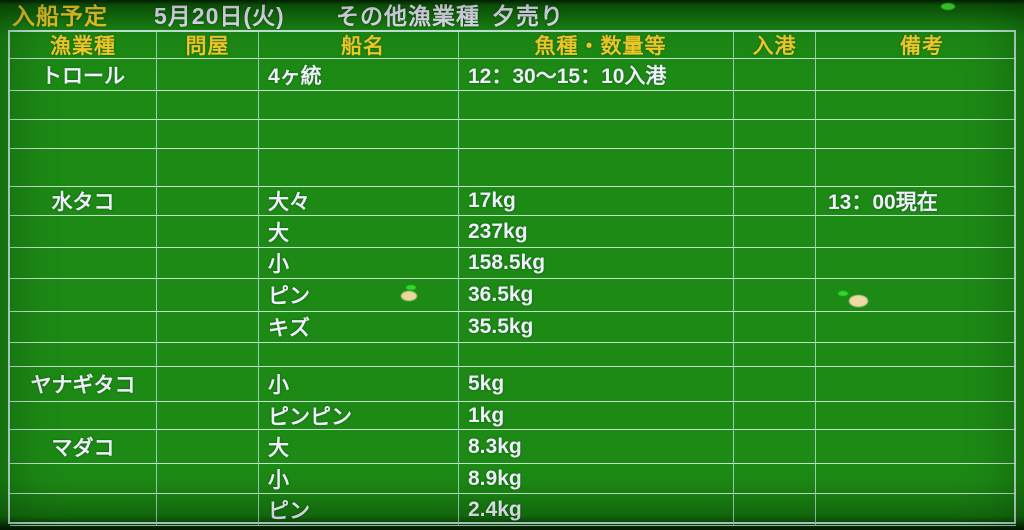 Image resolution: width=1024 pixels, height=530 pixels. I want to click on table-cell: 237kg, so click(596, 232).